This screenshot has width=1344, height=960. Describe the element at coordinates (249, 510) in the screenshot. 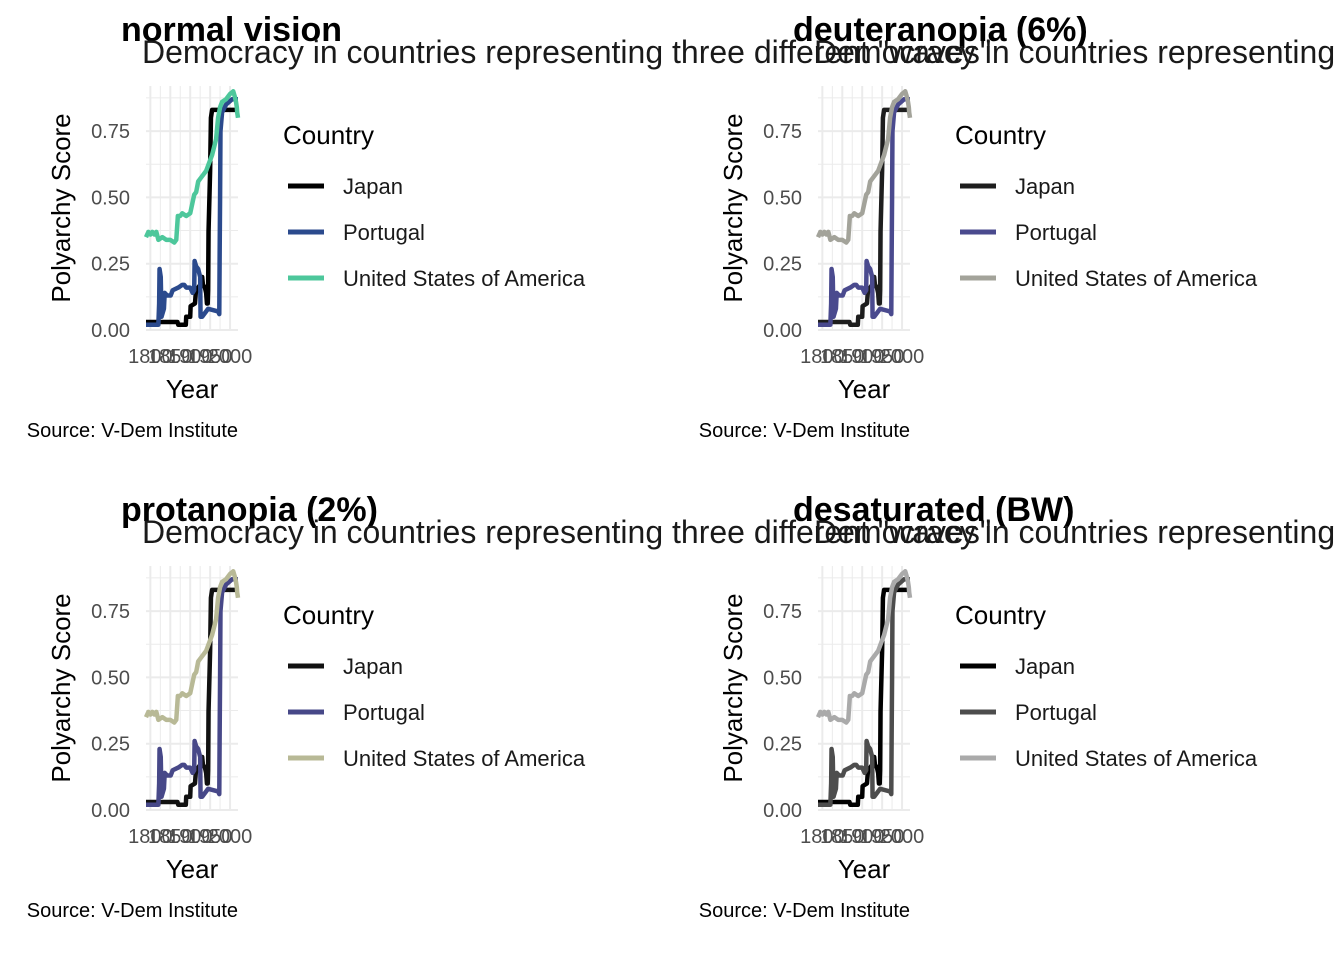

I see `panel-title: protanopia (2%)` at that location.